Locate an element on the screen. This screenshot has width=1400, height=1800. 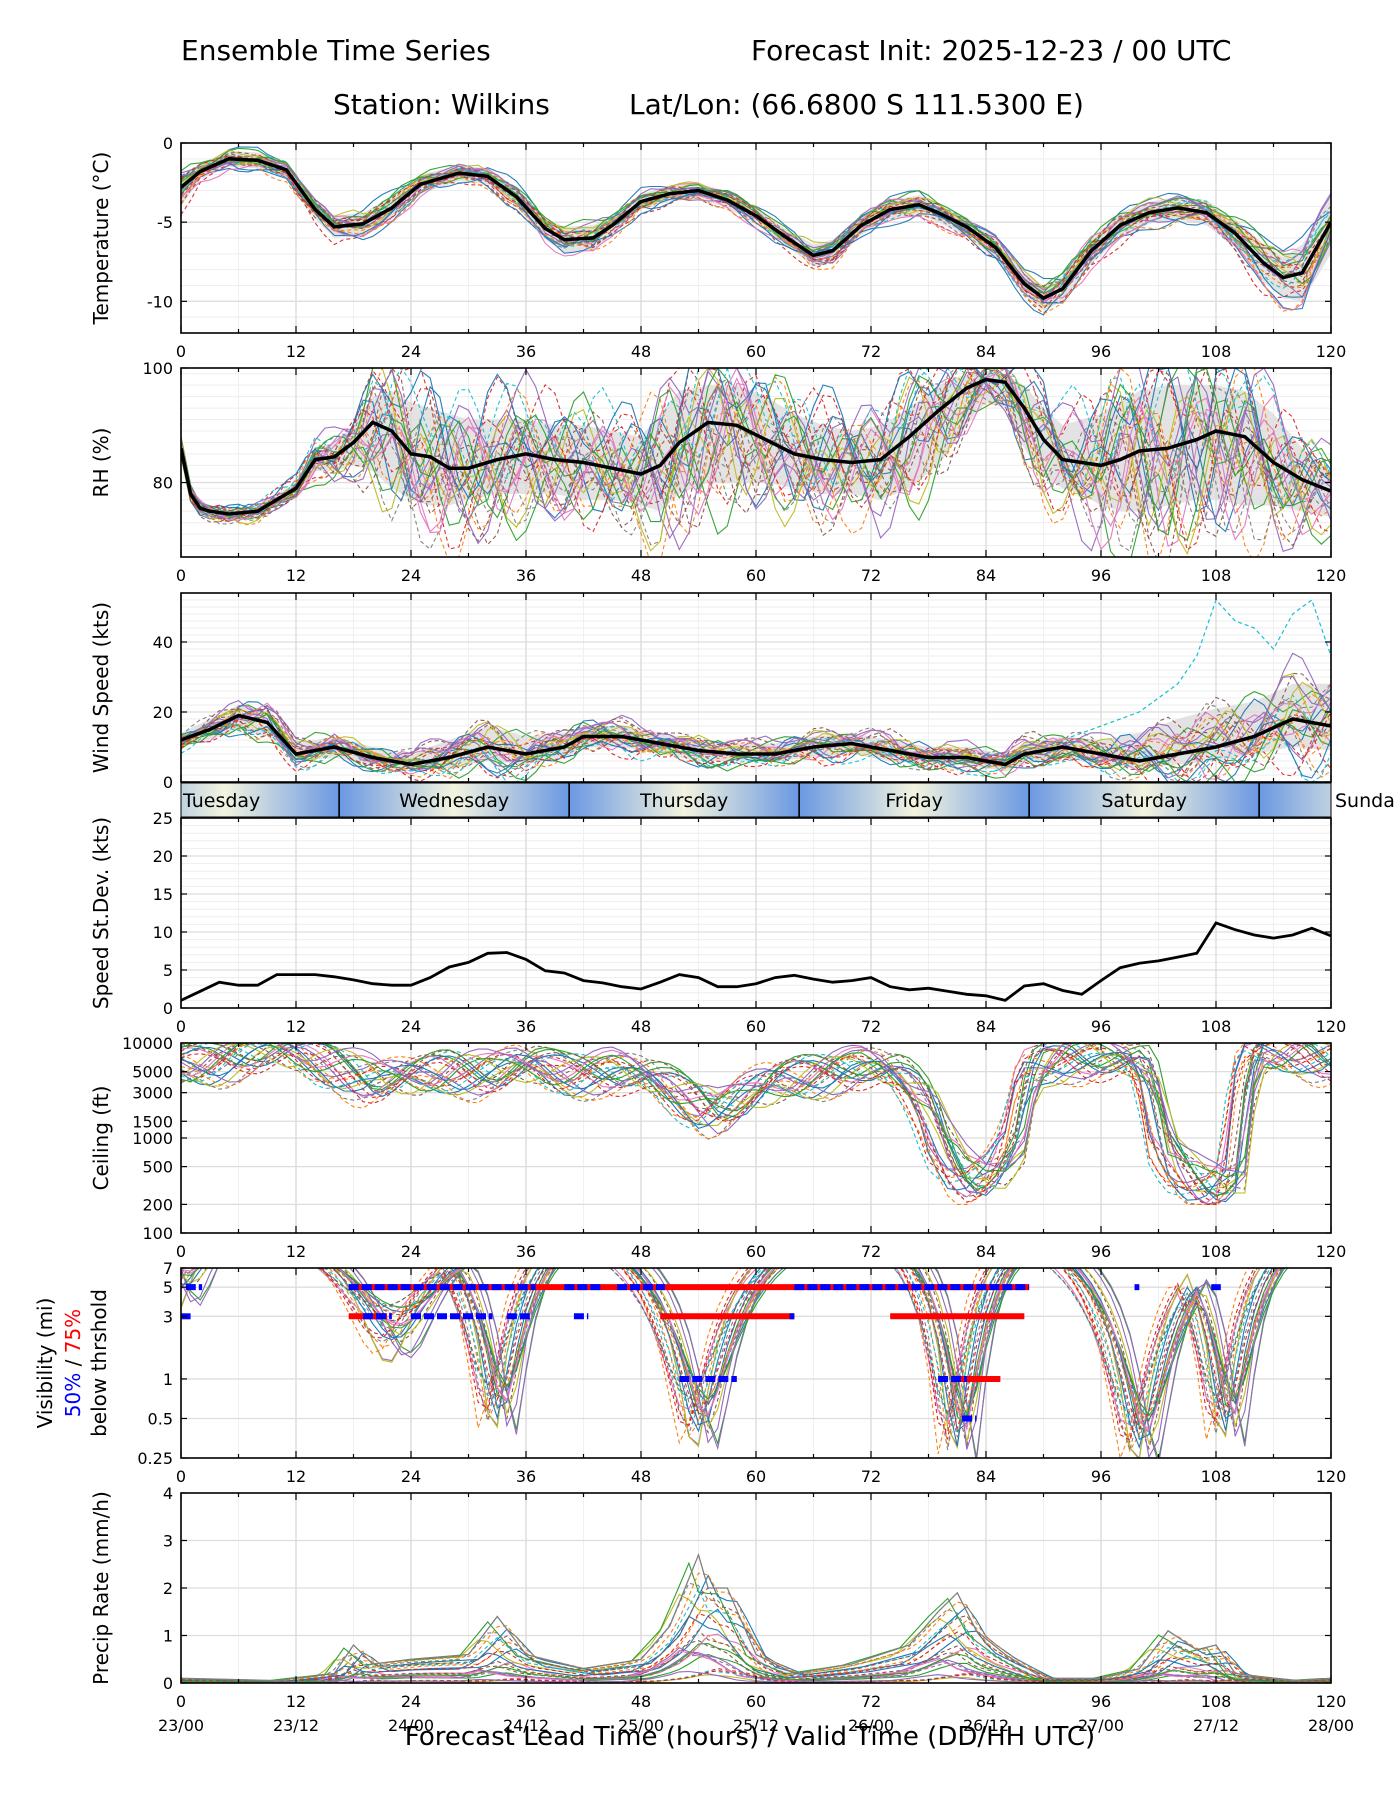
wind_speed-ytick-label: 20 is located at coordinates (163, 712).